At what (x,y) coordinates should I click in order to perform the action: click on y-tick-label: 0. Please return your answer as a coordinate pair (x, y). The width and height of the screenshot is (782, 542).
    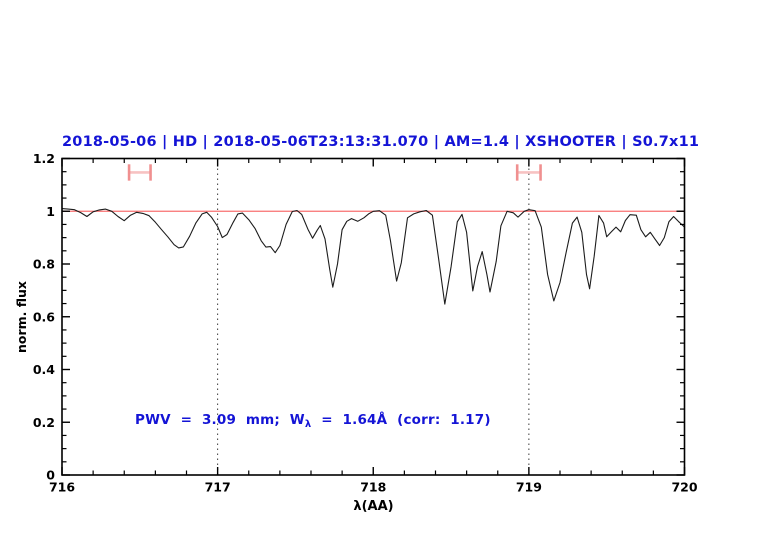
    Looking at the image, I should click on (50, 475).